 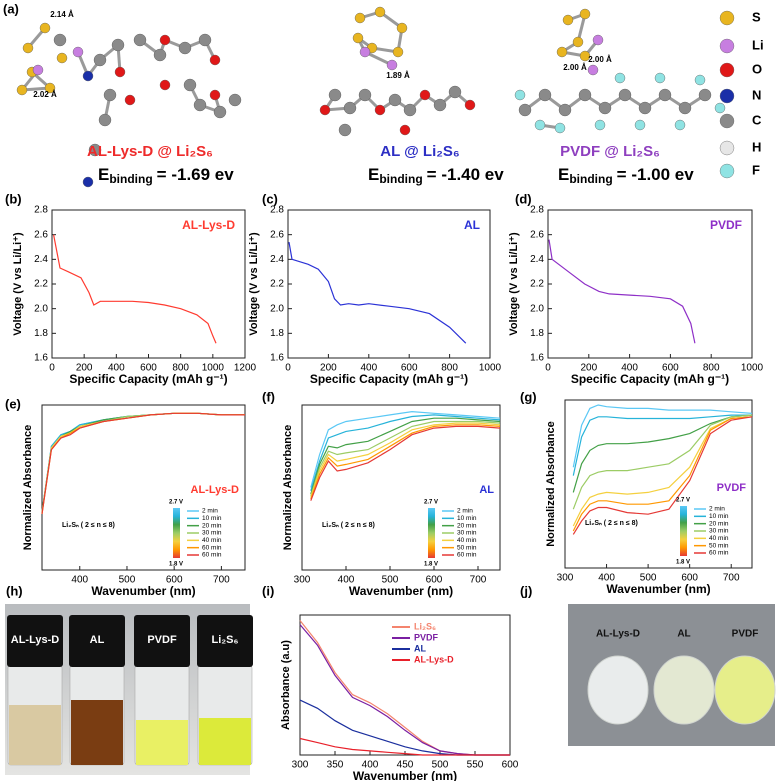 What do you see at coordinates (726, 225) in the screenshot?
I see `series-label: PVDF` at bounding box center [726, 225].